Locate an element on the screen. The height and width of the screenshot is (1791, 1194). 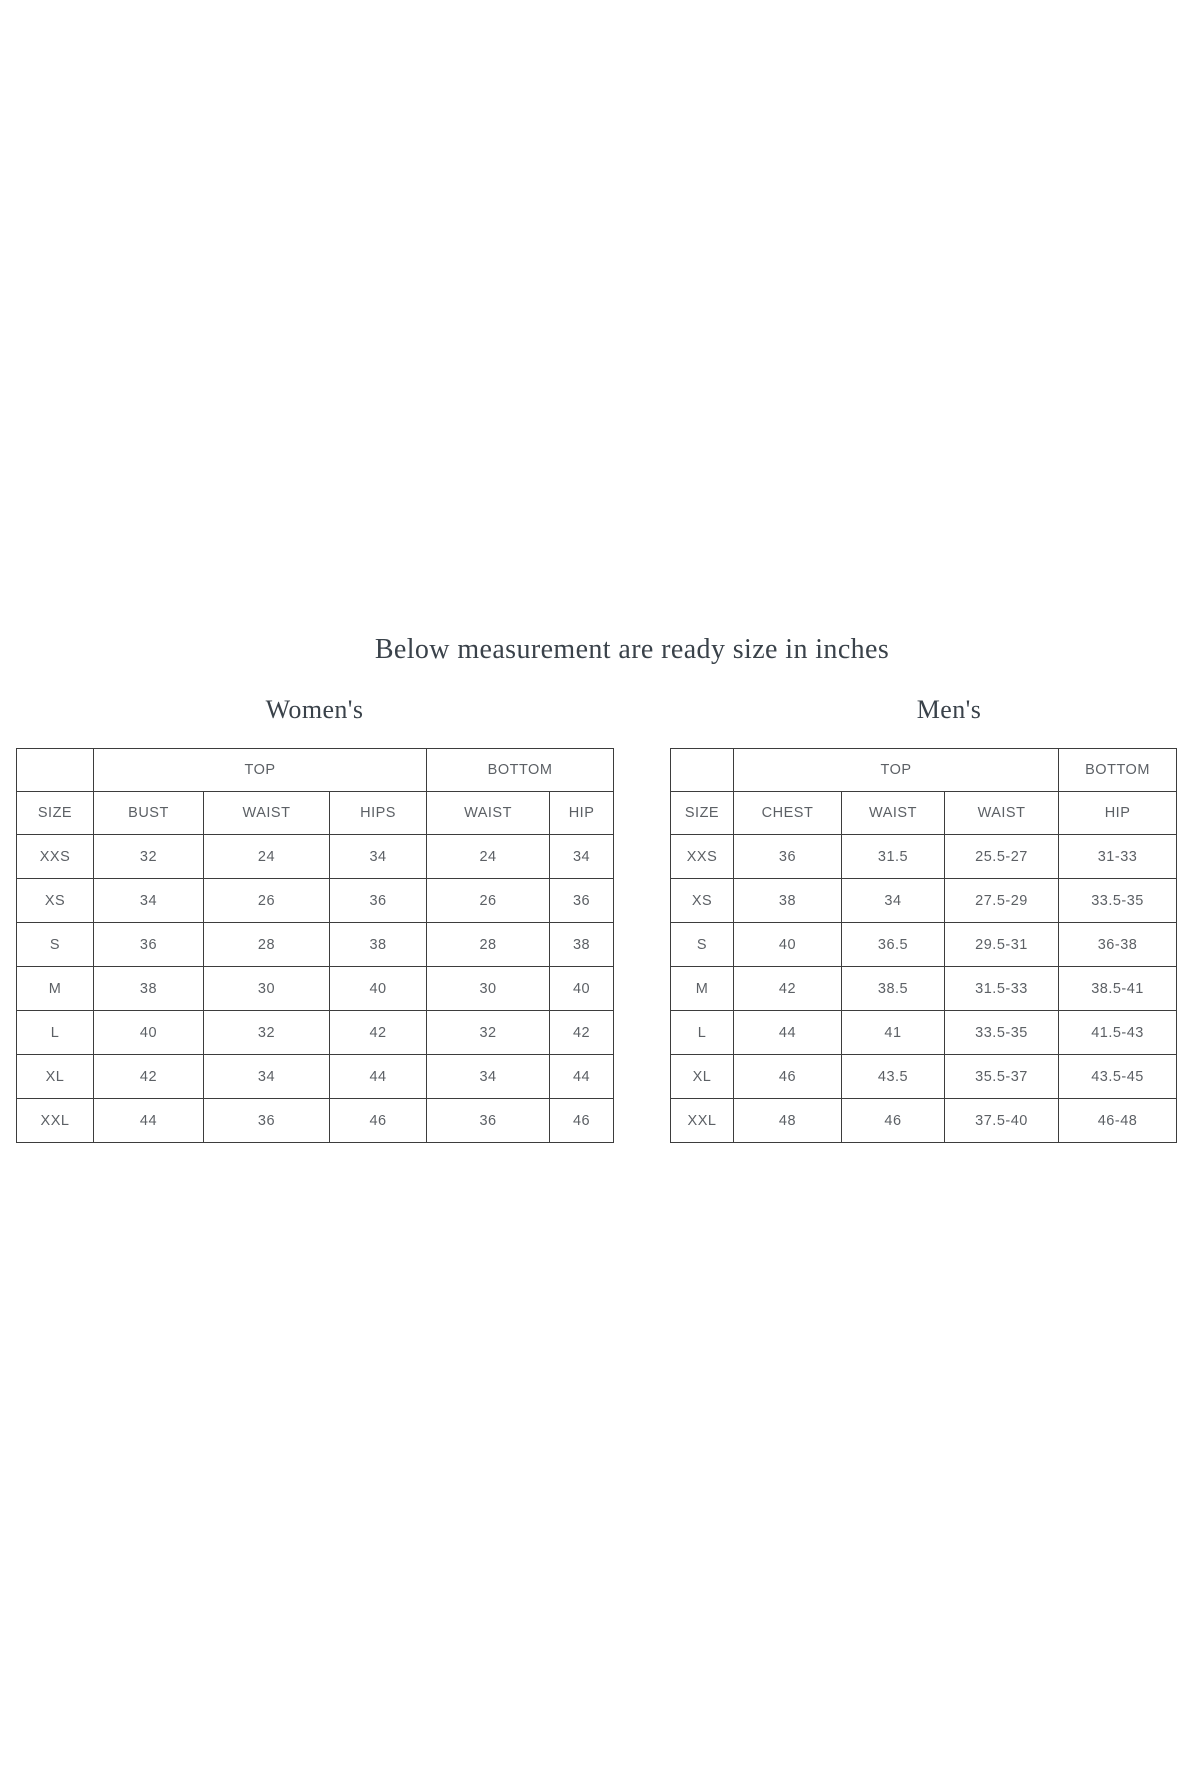
column-header-chest: CHEST is located at coordinates (787, 813).